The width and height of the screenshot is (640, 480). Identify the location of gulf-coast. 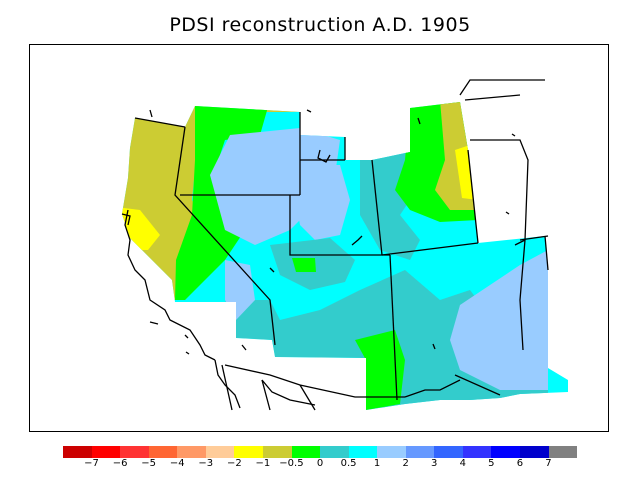
(288, 392).